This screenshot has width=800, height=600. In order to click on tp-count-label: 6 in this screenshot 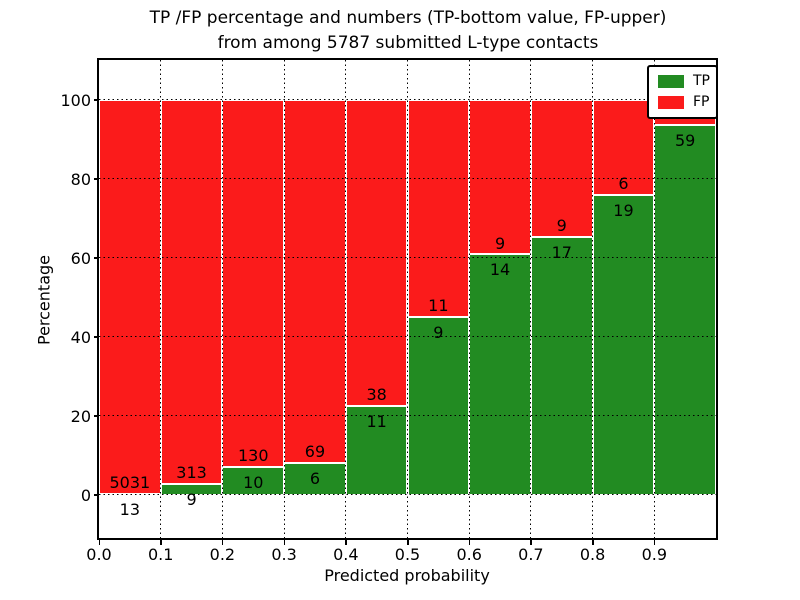, I will do `click(315, 479)`.